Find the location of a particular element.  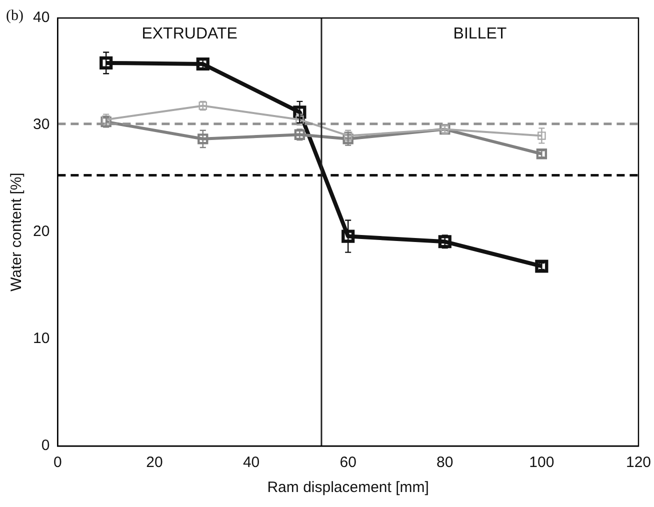

x-tick-label: 20 is located at coordinates (154, 463).